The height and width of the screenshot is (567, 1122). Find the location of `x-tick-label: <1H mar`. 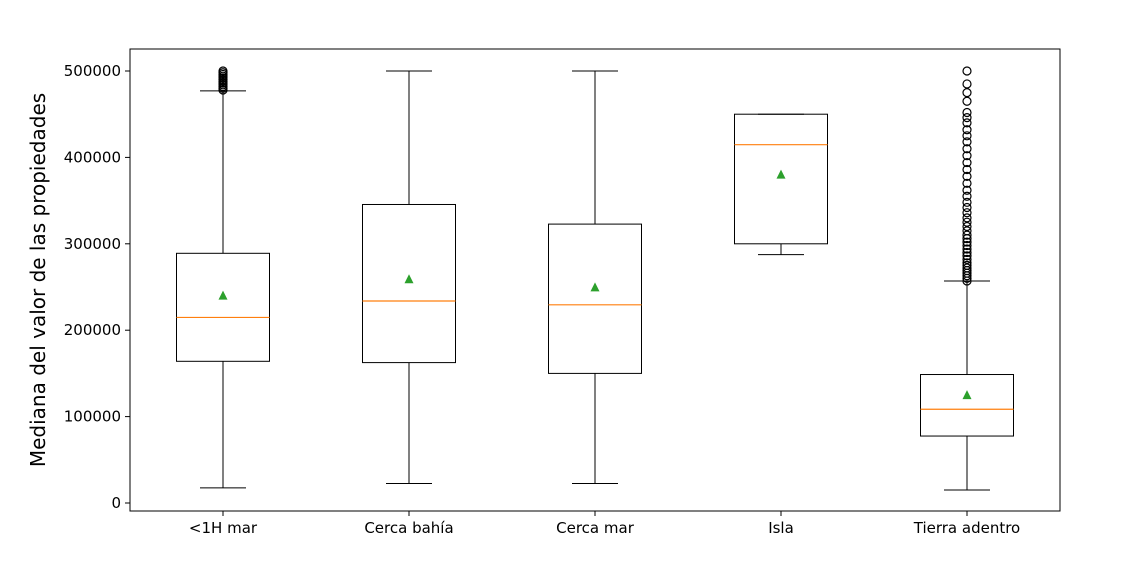

x-tick-label: <1H mar is located at coordinates (223, 528).